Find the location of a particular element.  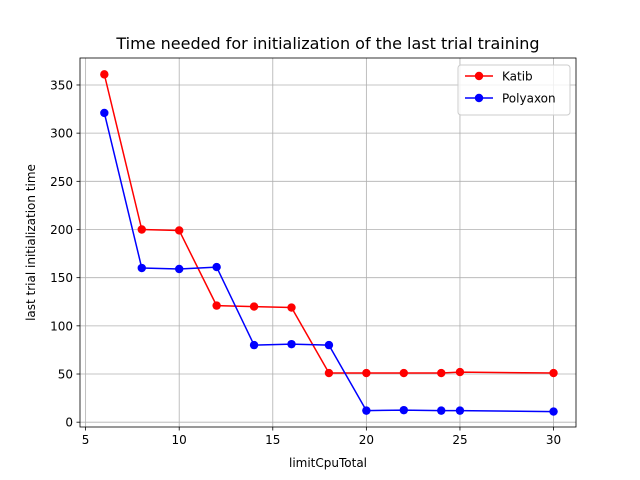

katib-legend-label: Katib is located at coordinates (517, 77).